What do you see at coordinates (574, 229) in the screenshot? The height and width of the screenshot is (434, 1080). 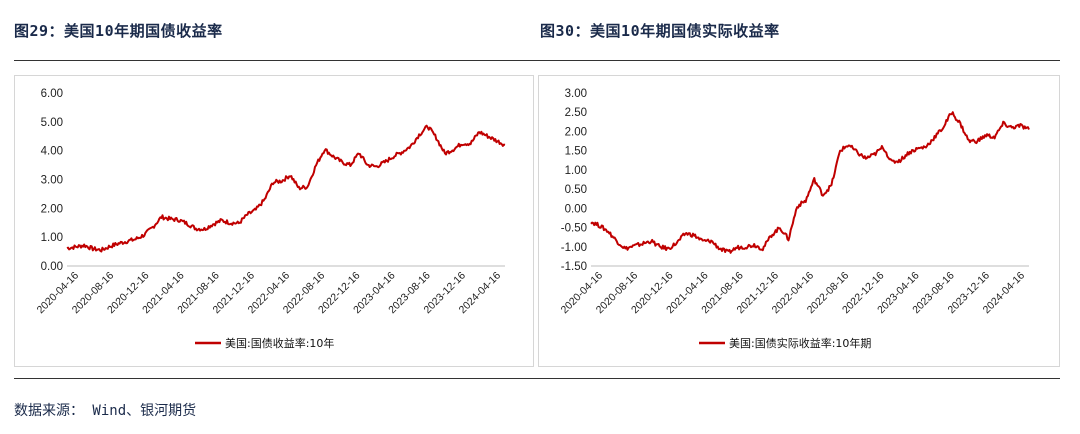 I see `y-tick-label: -0.50` at bounding box center [574, 229].